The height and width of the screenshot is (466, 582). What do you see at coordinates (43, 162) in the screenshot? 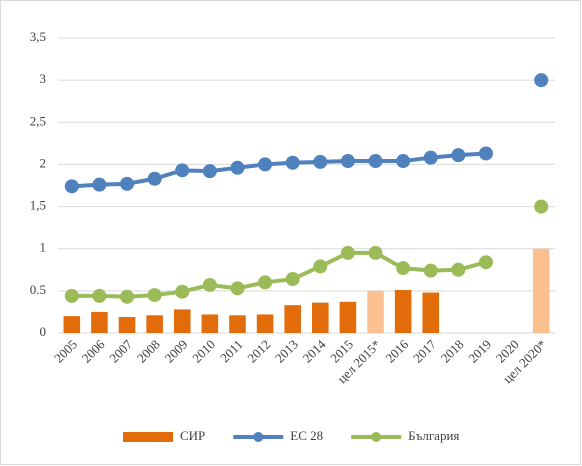
I see `y-tick-label: 2` at bounding box center [43, 162].